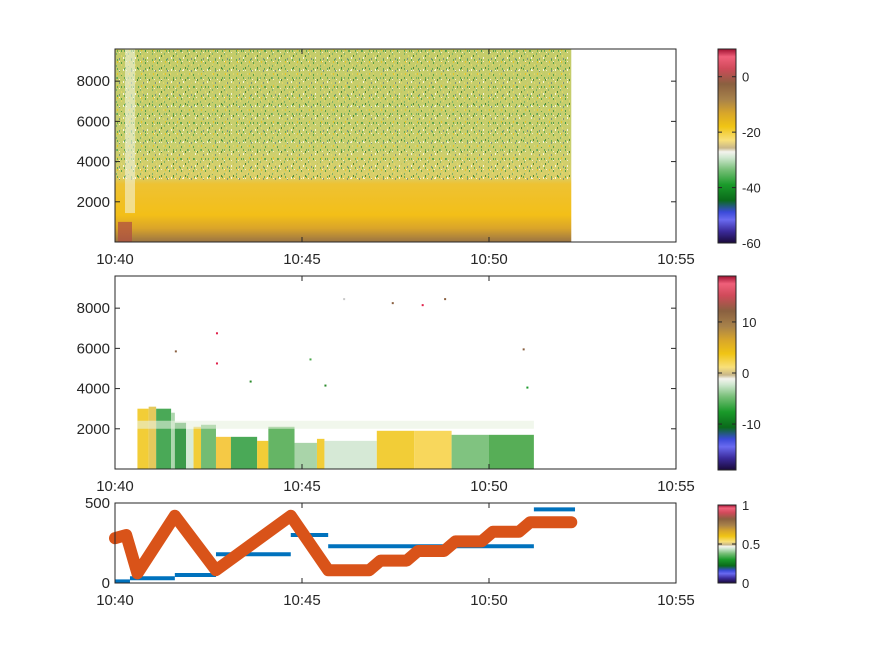  I want to click on colorbar-tick-label: -40, so click(751, 188).